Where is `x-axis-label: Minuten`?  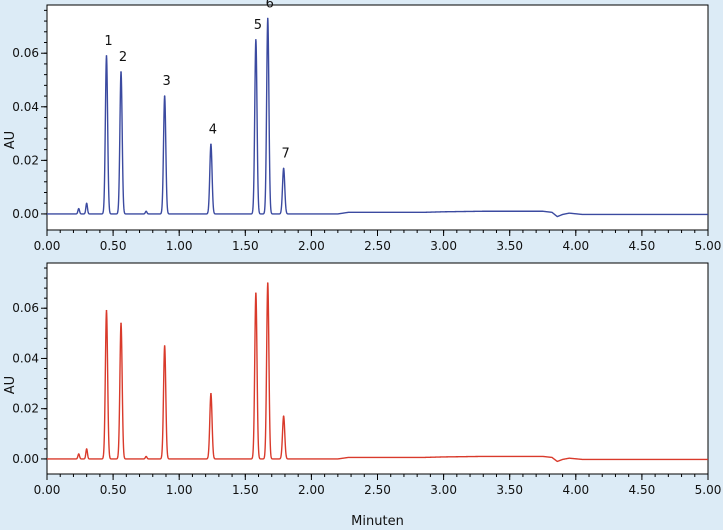 x-axis-label: Minuten is located at coordinates (377, 521).